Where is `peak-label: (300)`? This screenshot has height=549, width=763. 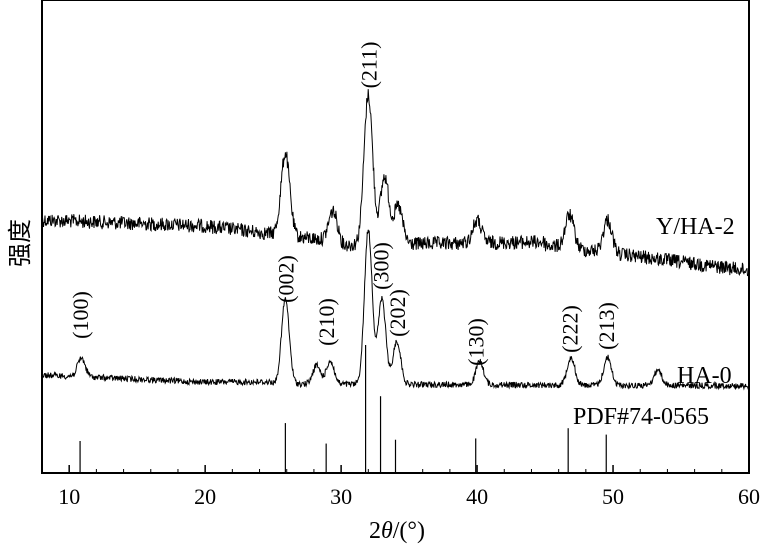 peak-label: (300) is located at coordinates (381, 266).